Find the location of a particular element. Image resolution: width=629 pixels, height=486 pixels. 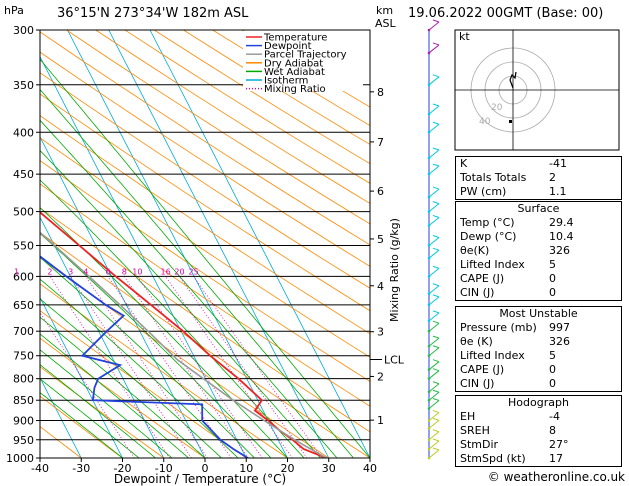

surface-label: Dewp (°C) is located at coordinates (488, 236).